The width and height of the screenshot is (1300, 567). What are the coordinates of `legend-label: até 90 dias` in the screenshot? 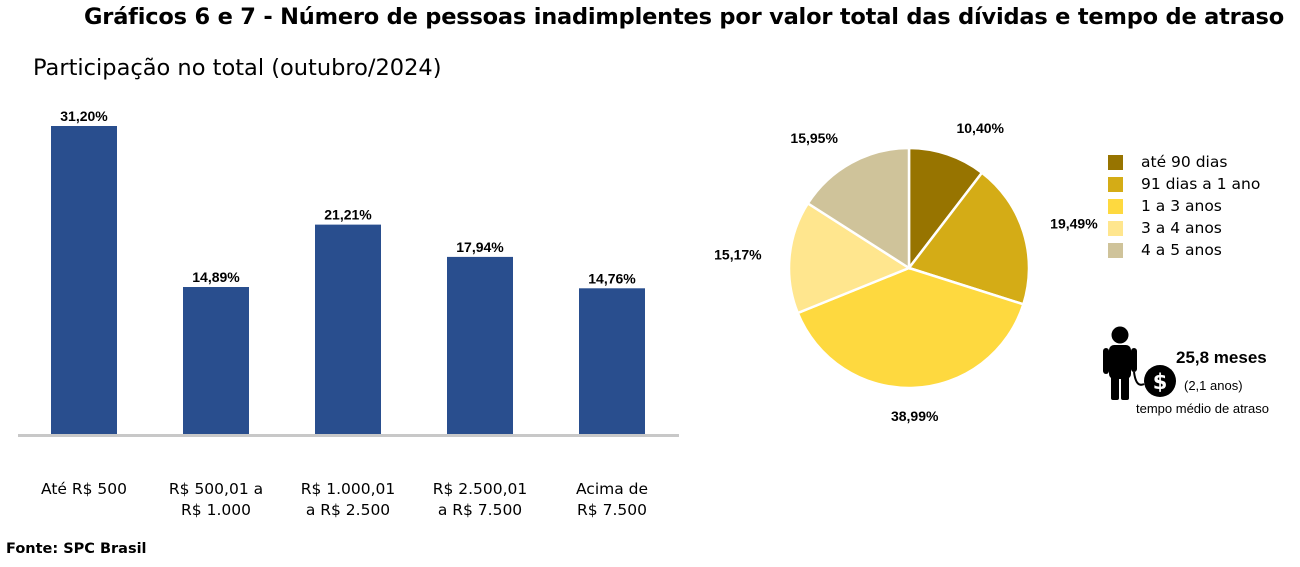 It's located at (1184, 162).